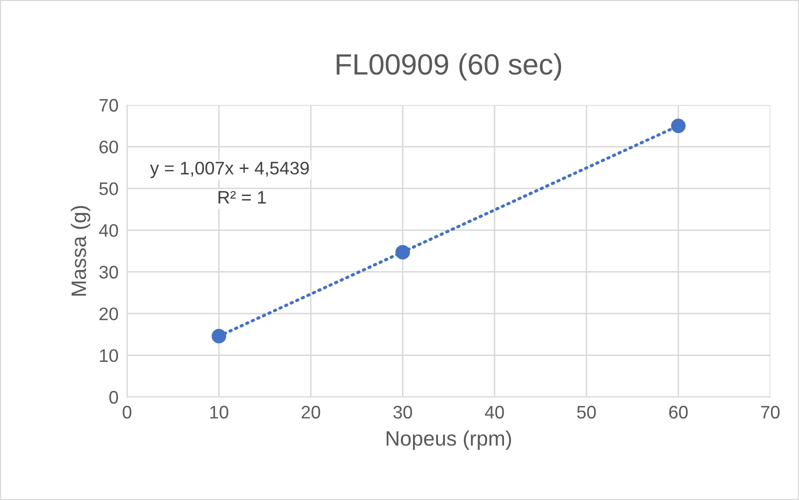  What do you see at coordinates (108, 189) in the screenshot?
I see `y-tick-label: 50` at bounding box center [108, 189].